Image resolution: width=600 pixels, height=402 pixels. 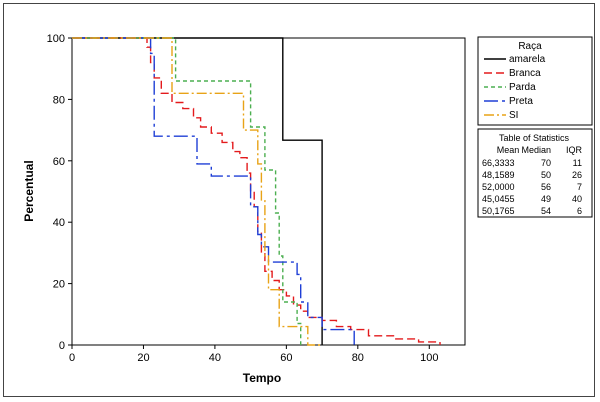 What do you see at coordinates (59, 285) in the screenshot?
I see `y-tick-label: 20` at bounding box center [59, 285].